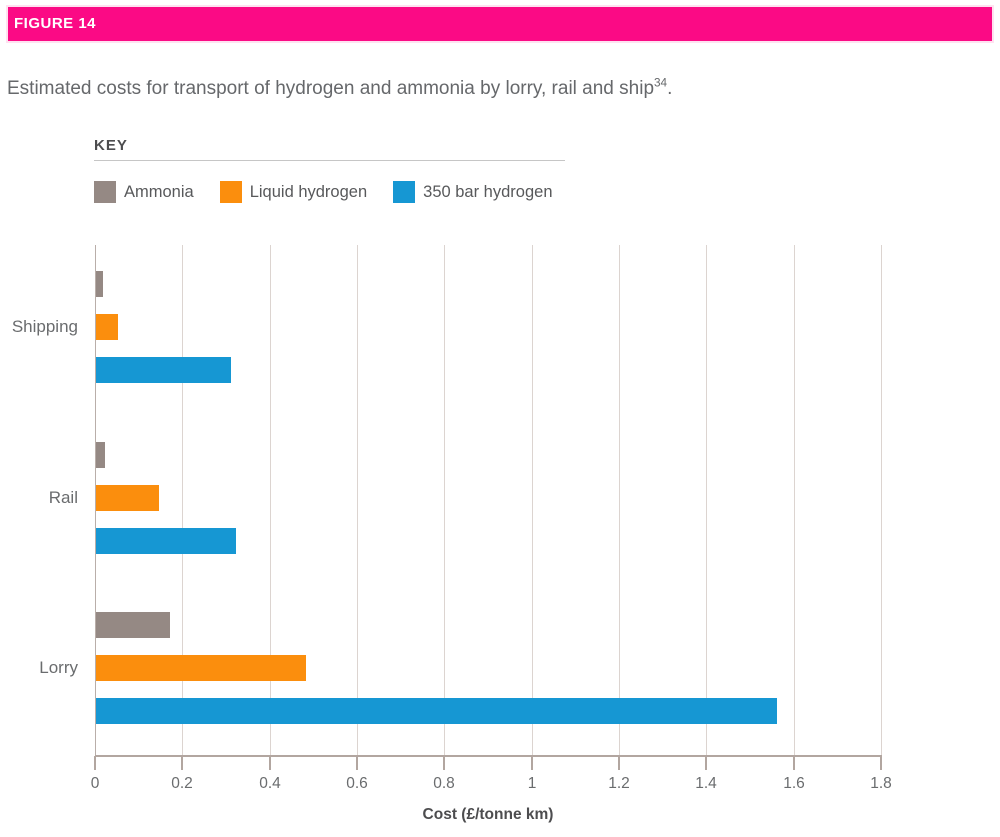  I want to click on 350-bar-hydrogen-swatch-icon, so click(404, 192).